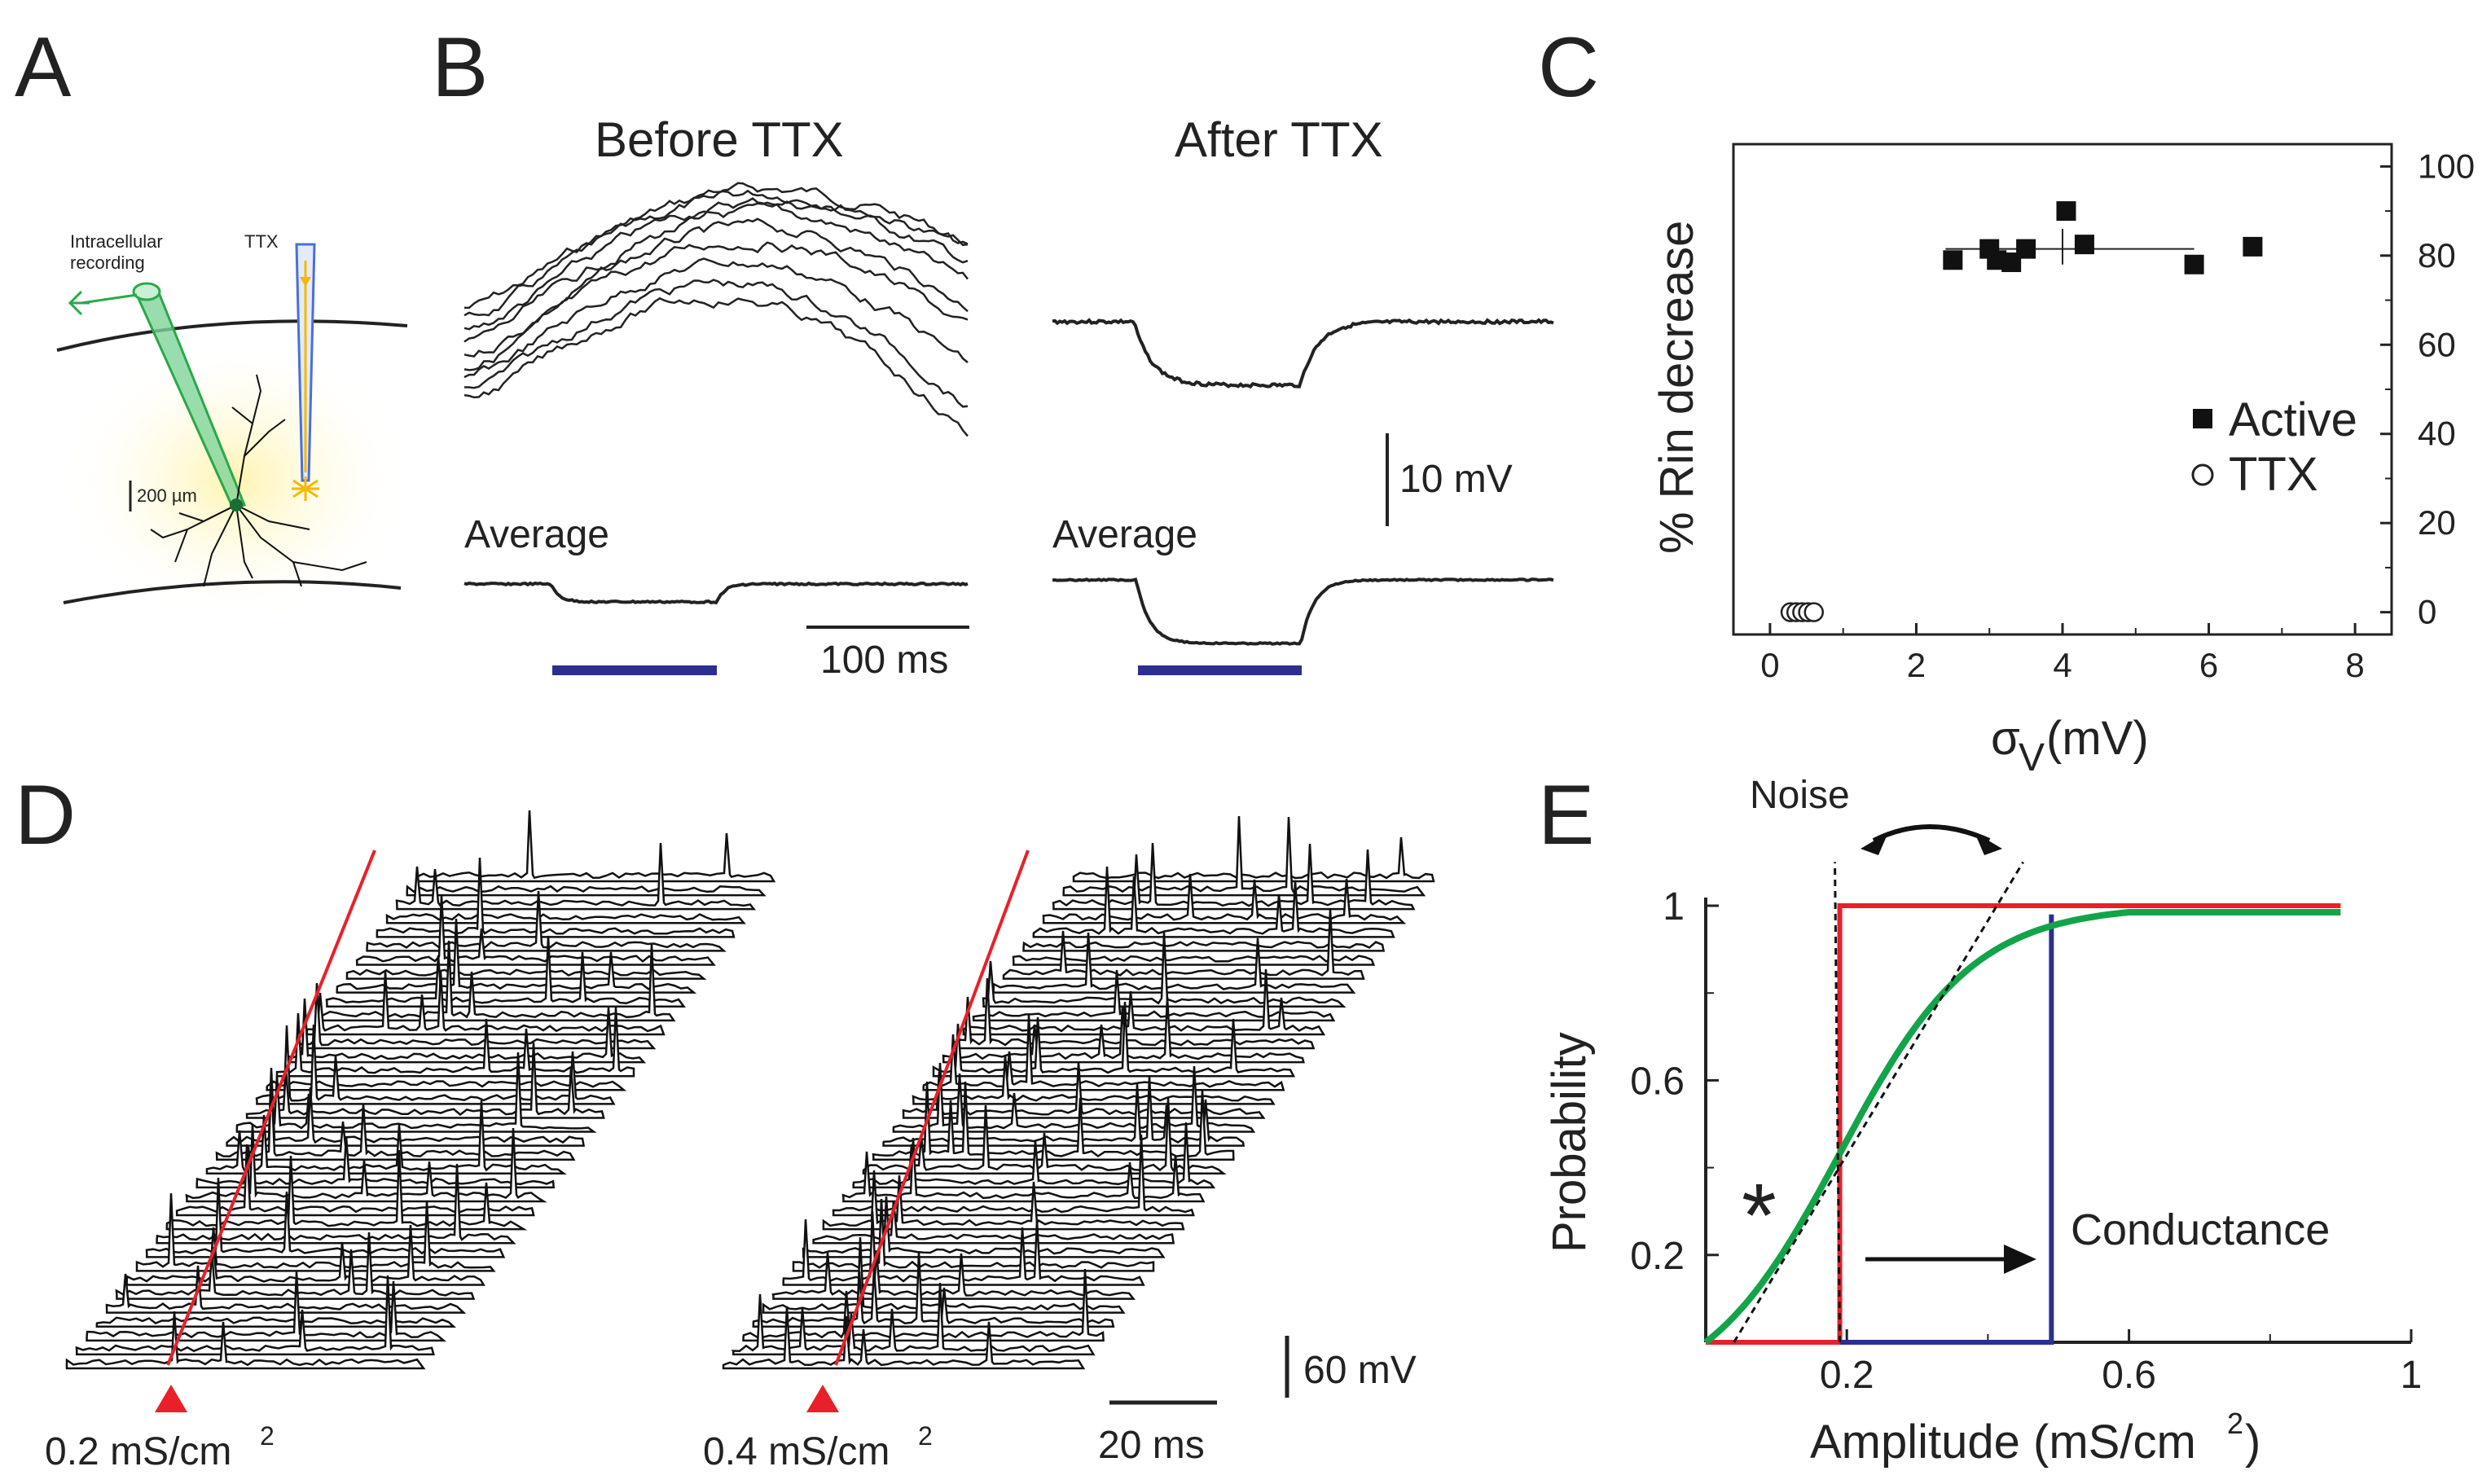  Describe the element at coordinates (116, 242) in the screenshot. I see `recording-label-1: Intracellular` at that location.